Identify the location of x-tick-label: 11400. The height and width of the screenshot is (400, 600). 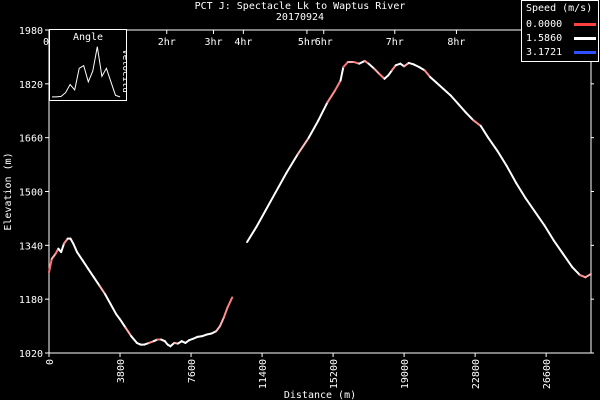
(263, 374).